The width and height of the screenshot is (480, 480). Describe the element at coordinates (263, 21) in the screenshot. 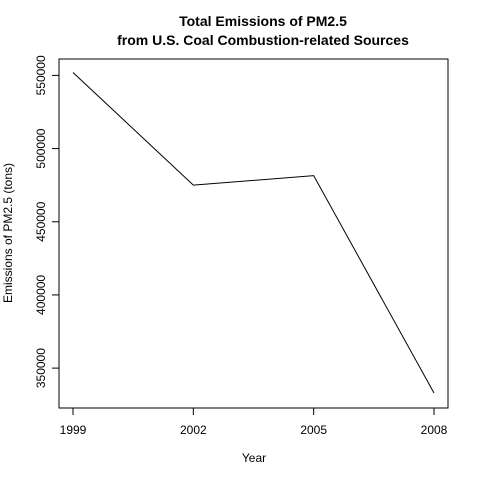

I see `chart-title: Total Emissions of PM2.5` at that location.